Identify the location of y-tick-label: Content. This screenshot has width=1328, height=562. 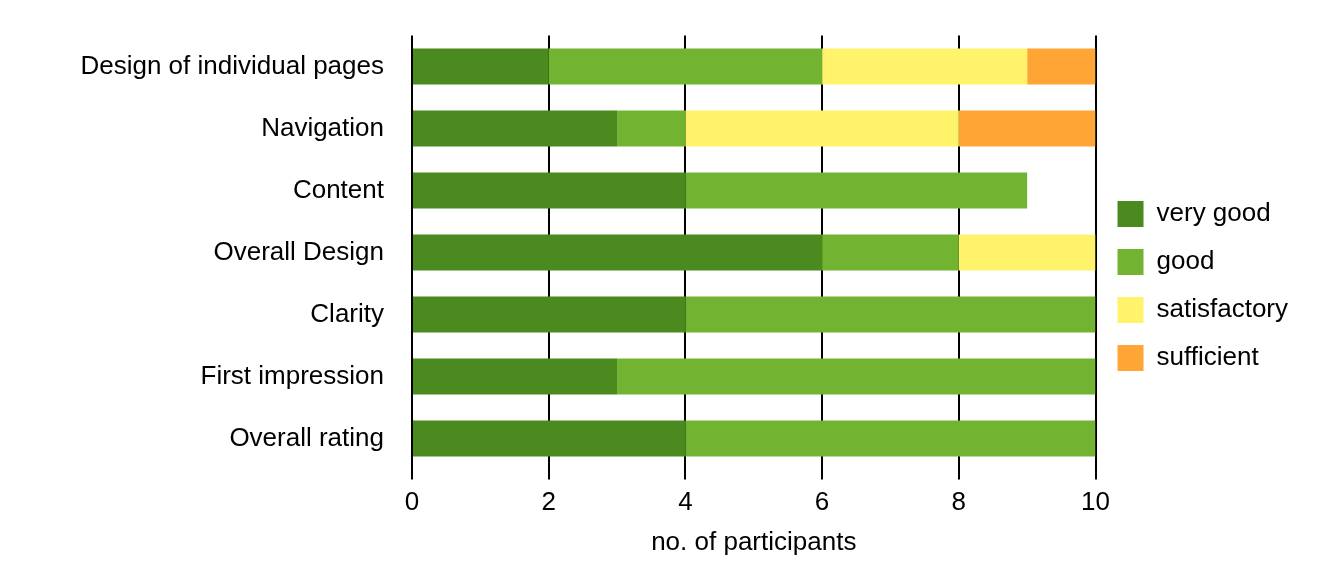
(338, 188).